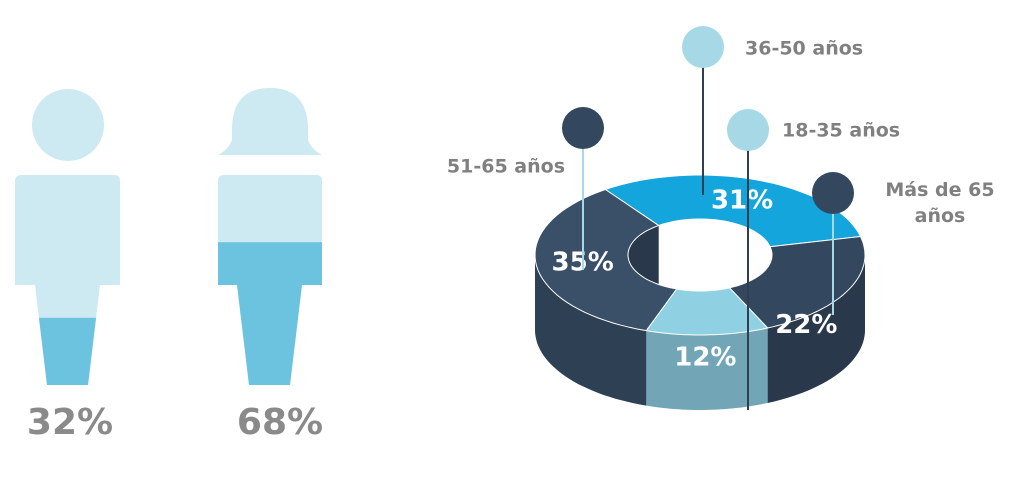 The width and height of the screenshot is (1024, 501). I want to click on category-label: 36-50 años, so click(804, 49).